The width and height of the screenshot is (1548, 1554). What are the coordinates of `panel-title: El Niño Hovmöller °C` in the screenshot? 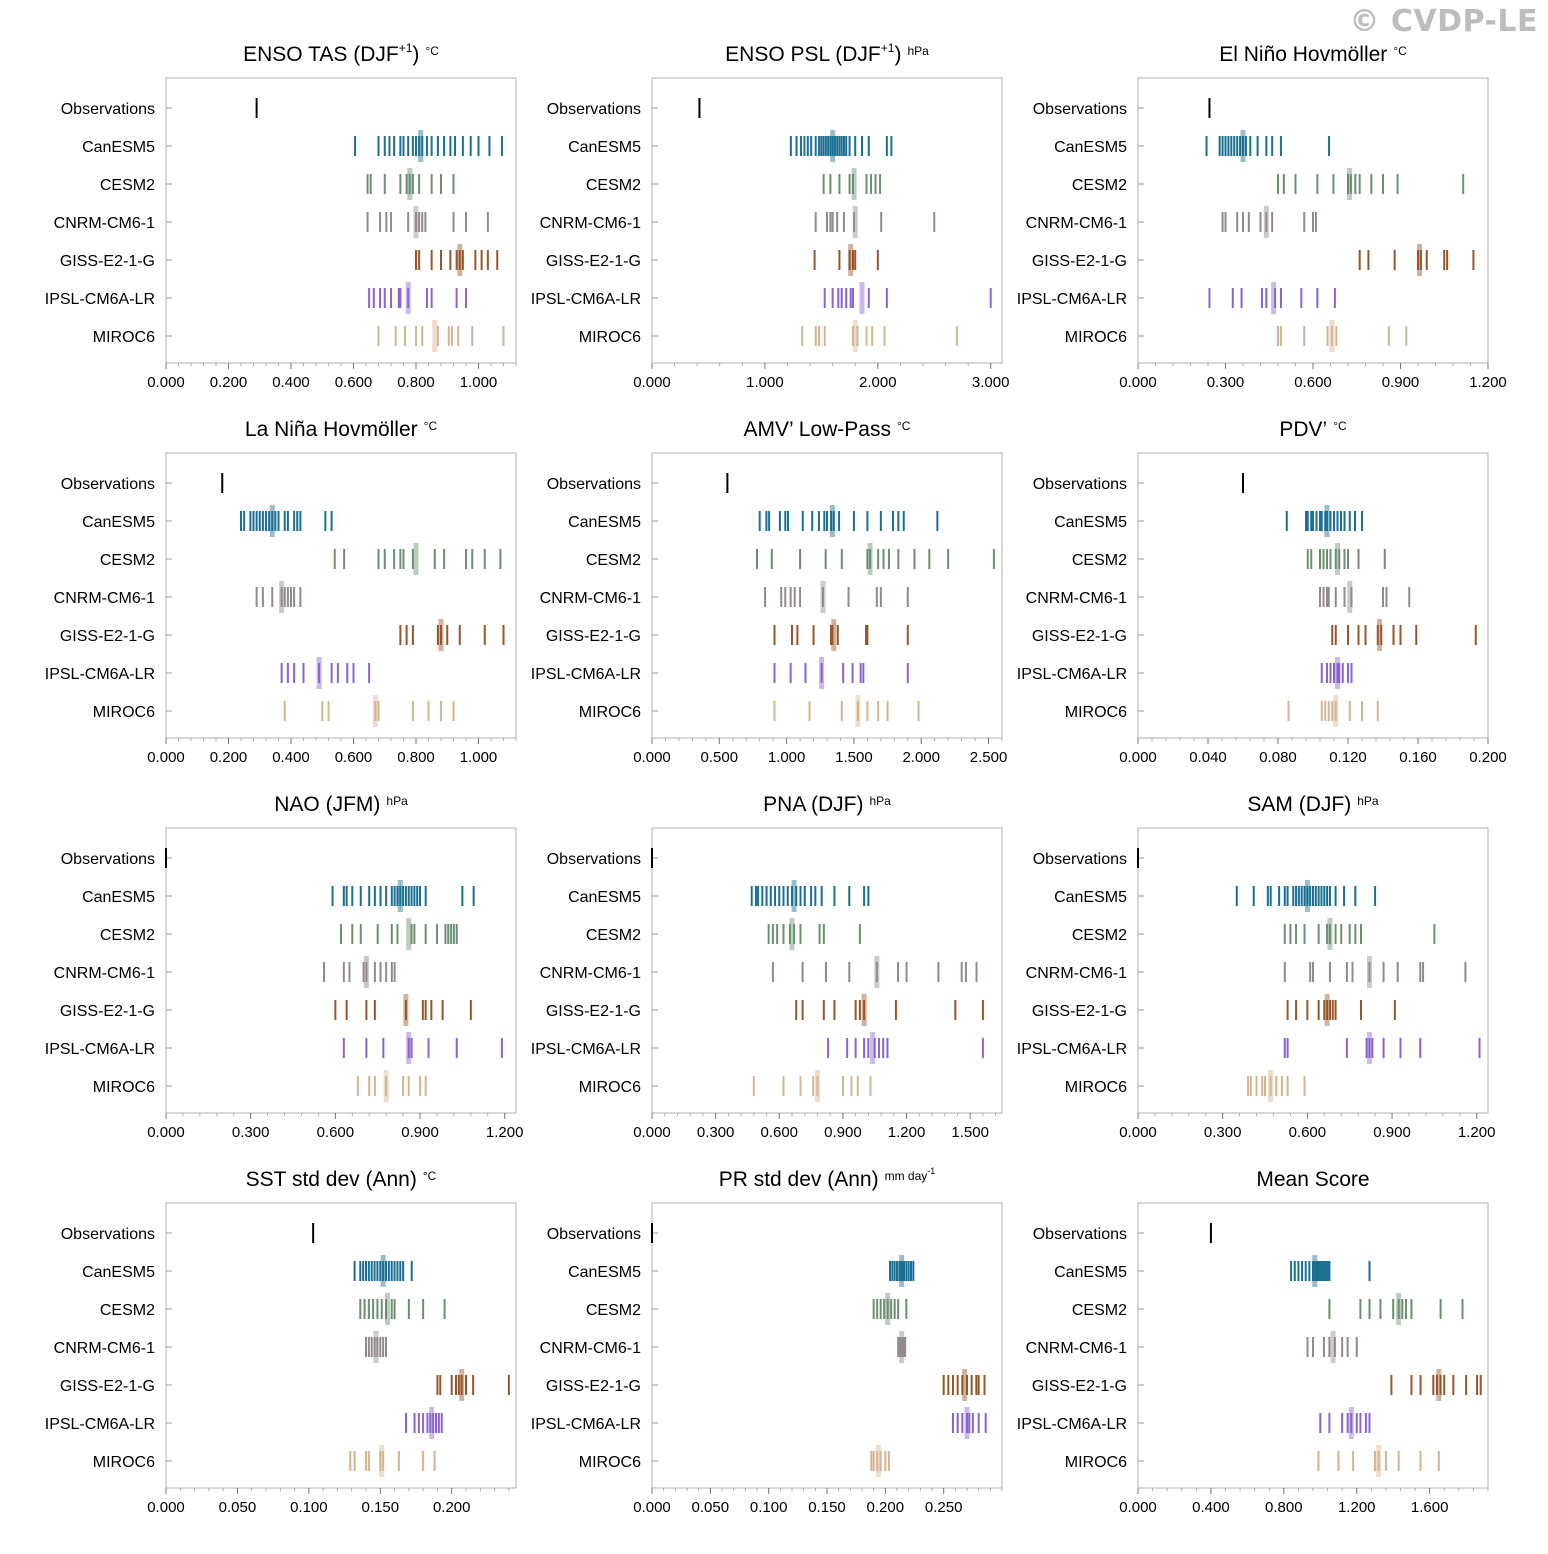 It's located at (1313, 54).